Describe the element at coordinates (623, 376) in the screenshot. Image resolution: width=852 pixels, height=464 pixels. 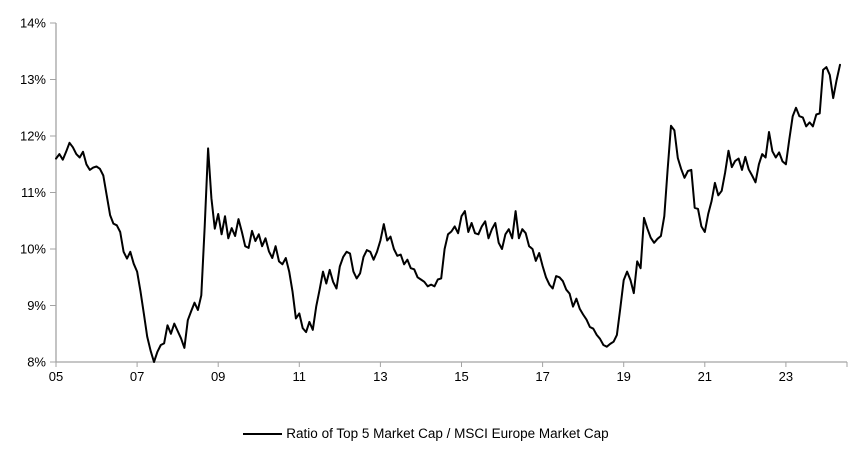
I see `x-axis-label: 19` at that location.